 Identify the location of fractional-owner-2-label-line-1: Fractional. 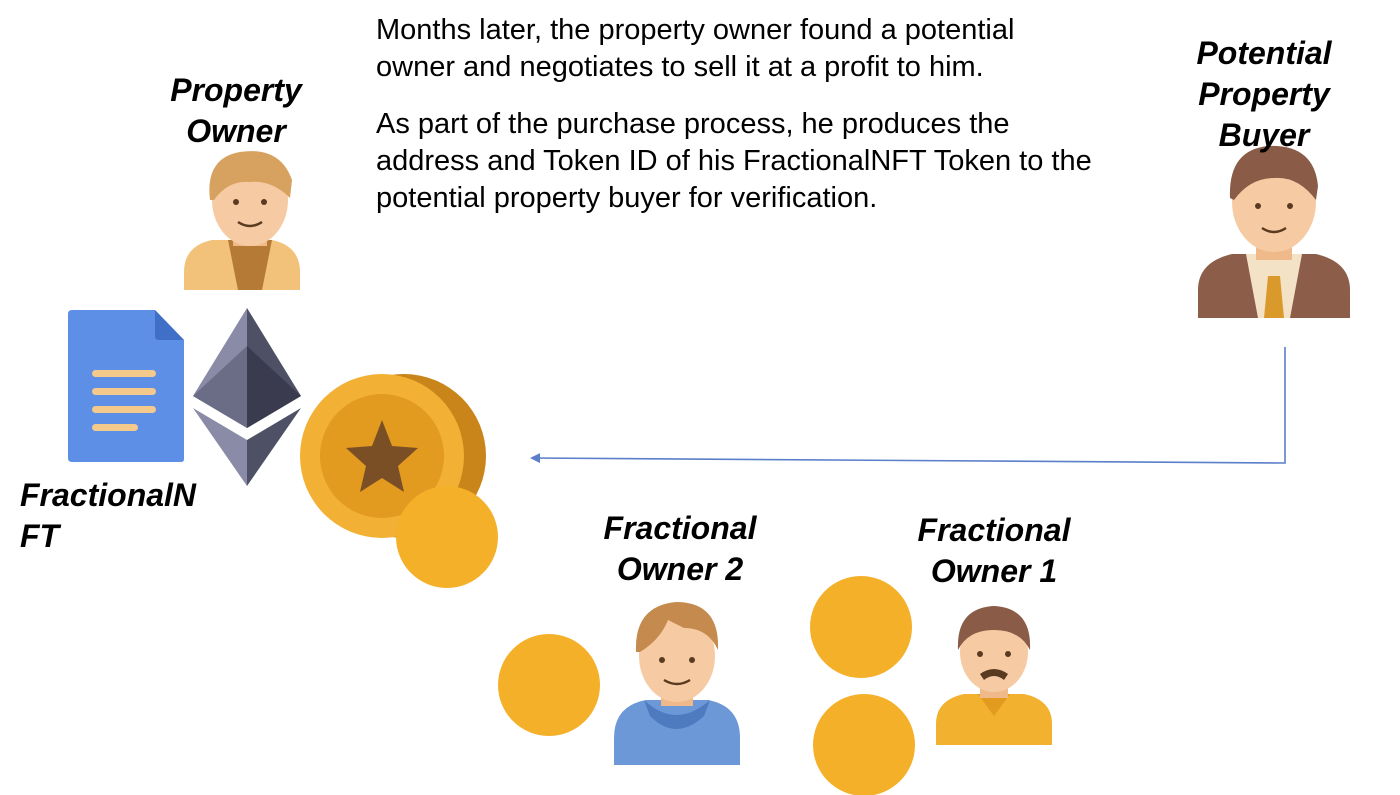
(680, 528).